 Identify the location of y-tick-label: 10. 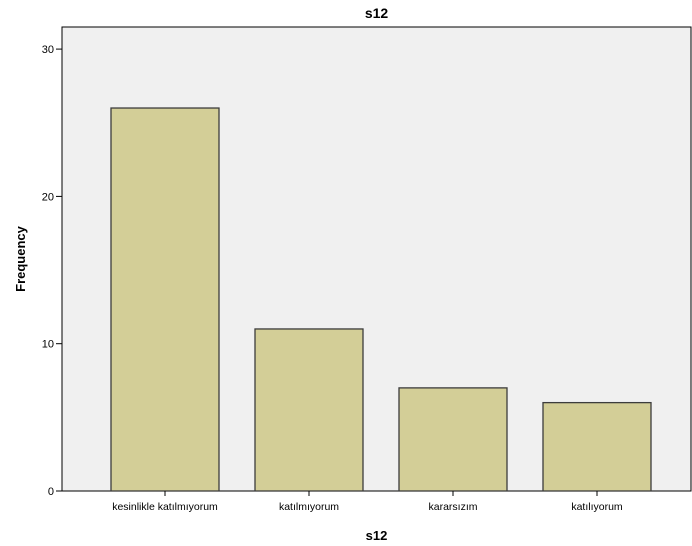
(48, 345).